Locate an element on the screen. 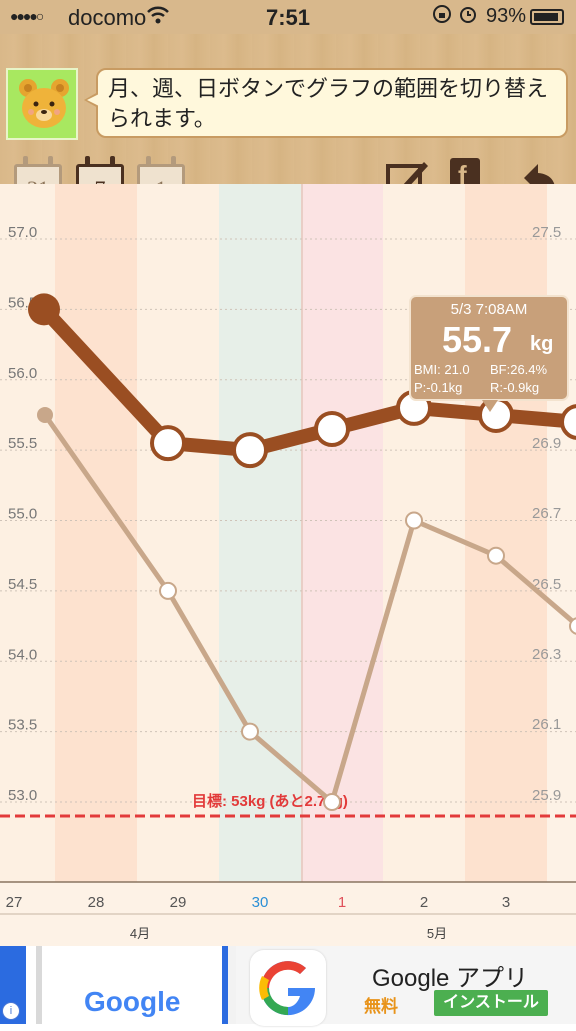 This screenshot has width=576, height=1031. ad-left-brand: Google is located at coordinates (132, 1001).